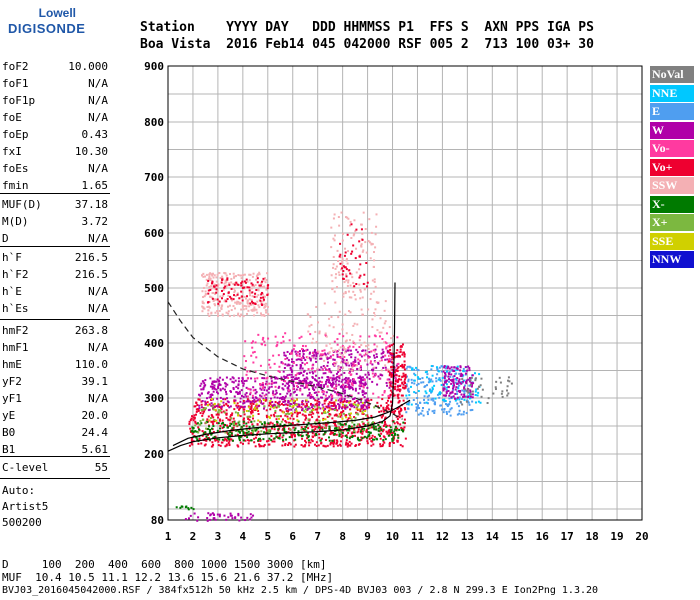  Describe the element at coordinates (672, 259) in the screenshot. I see `legend-entry: NNW` at that location.